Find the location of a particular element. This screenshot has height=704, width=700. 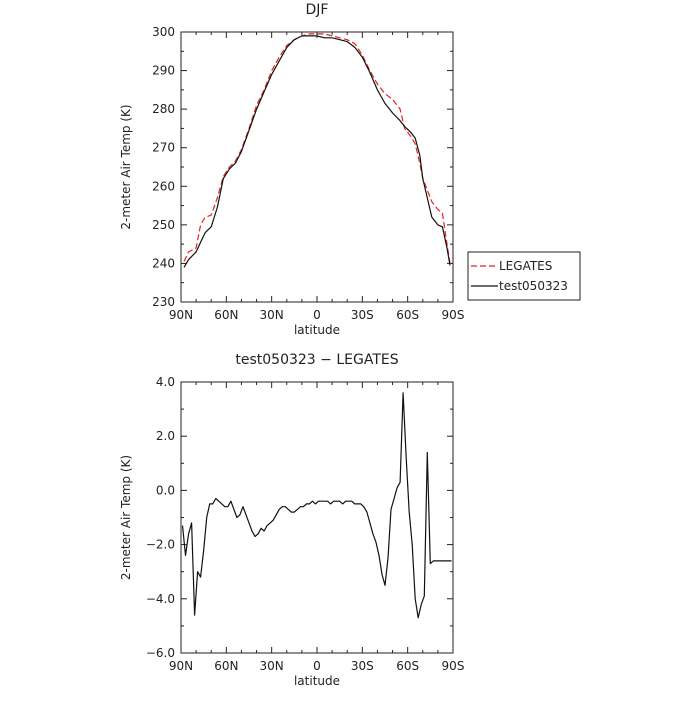

y-tick-label: −2.0 is located at coordinates (160, 545).